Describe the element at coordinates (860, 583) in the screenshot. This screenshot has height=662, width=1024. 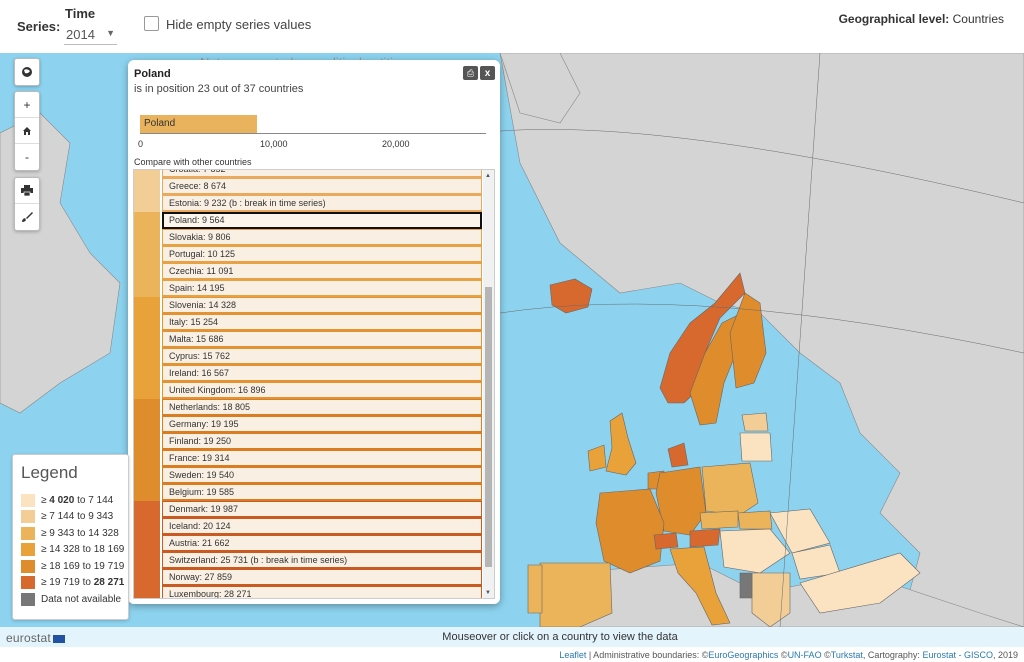
I see `country-turkey` at that location.